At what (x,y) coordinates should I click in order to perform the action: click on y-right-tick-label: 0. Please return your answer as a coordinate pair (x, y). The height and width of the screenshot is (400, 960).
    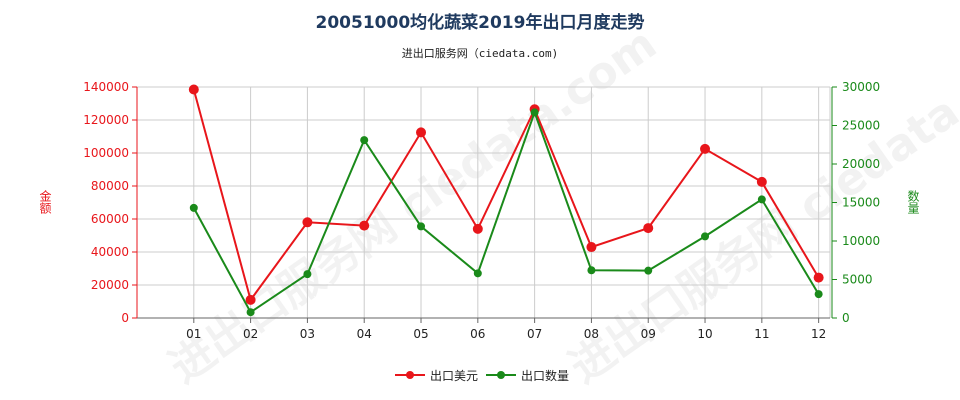
    Looking at the image, I should click on (846, 318).